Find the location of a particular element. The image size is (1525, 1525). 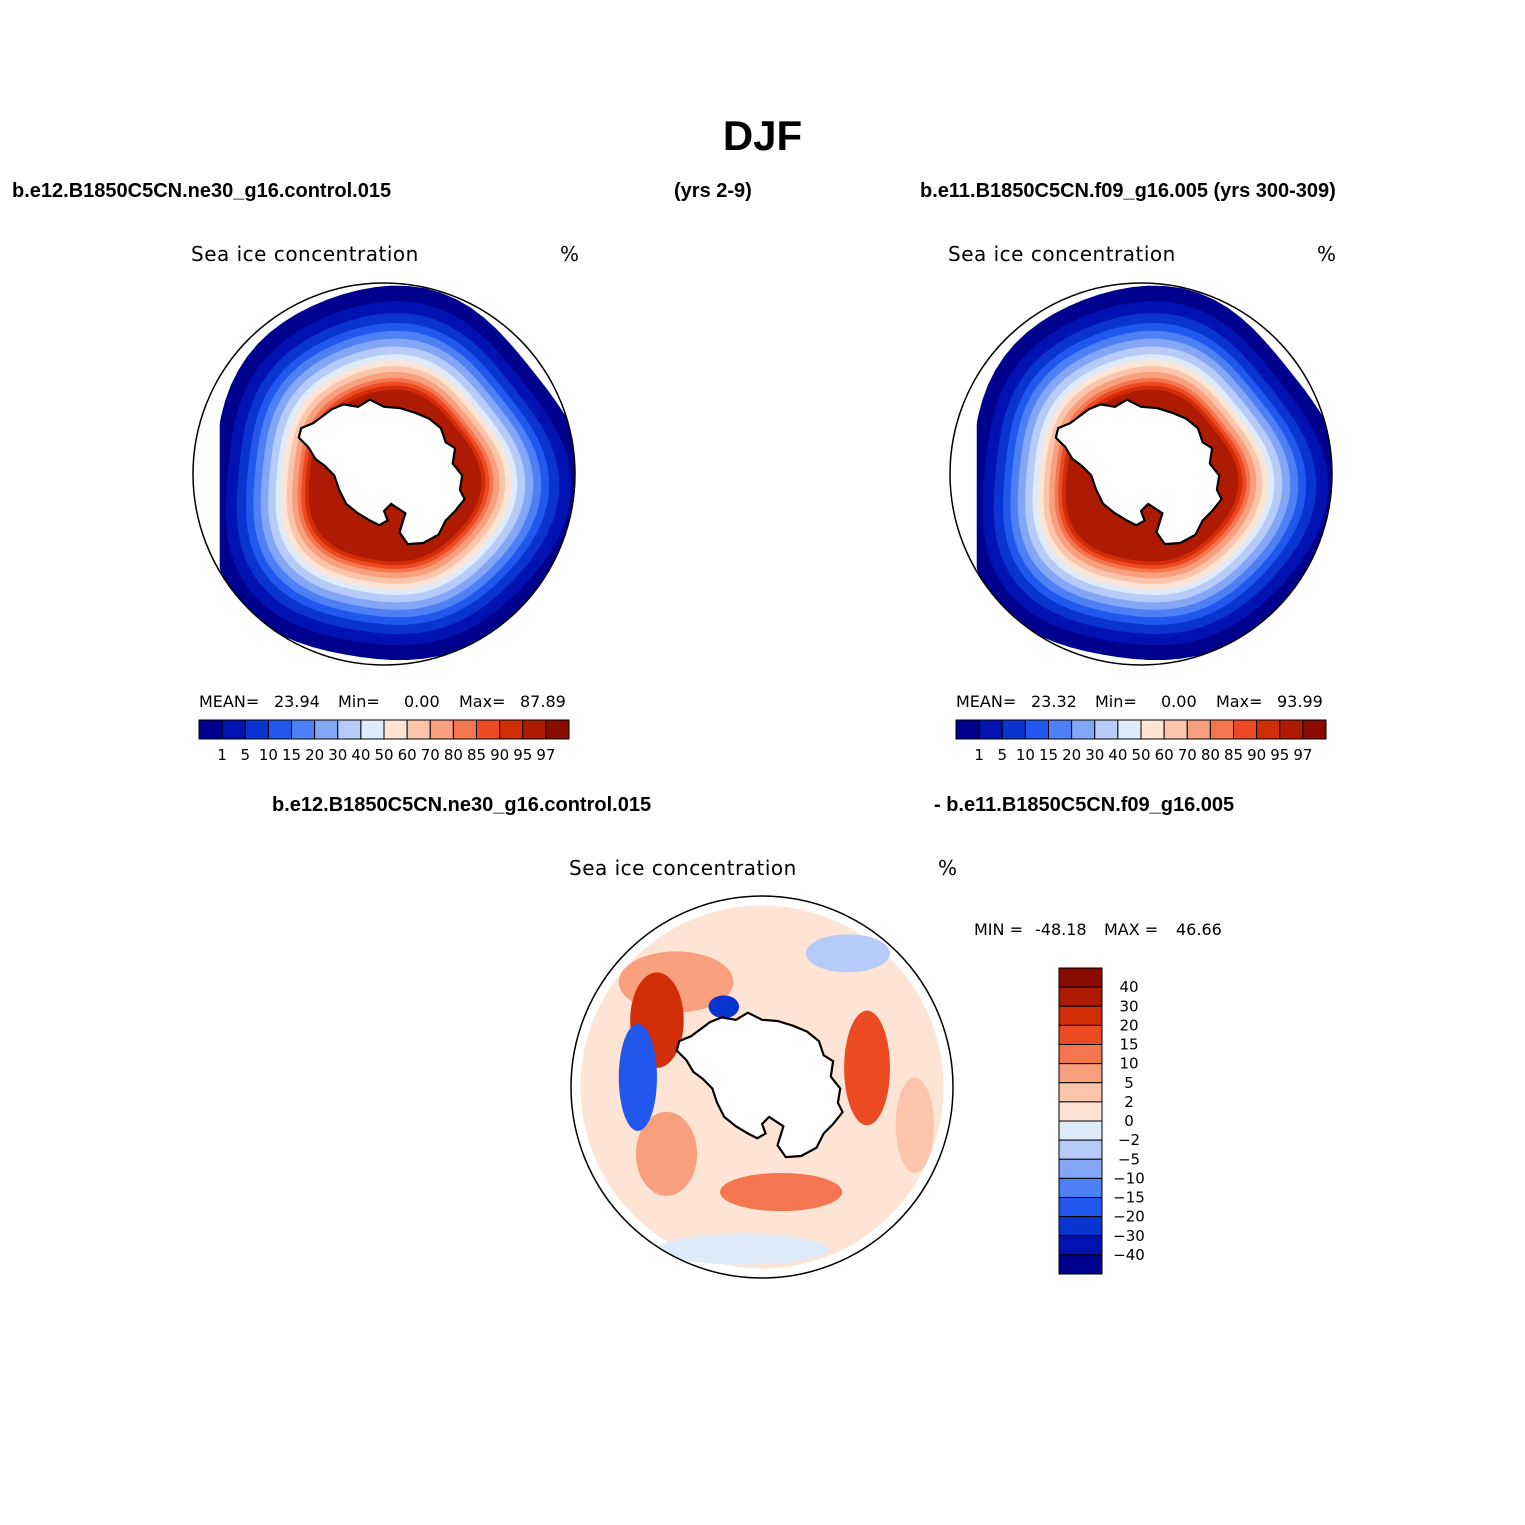

colorbar-tick-label: −5 is located at coordinates (1129, 1159).